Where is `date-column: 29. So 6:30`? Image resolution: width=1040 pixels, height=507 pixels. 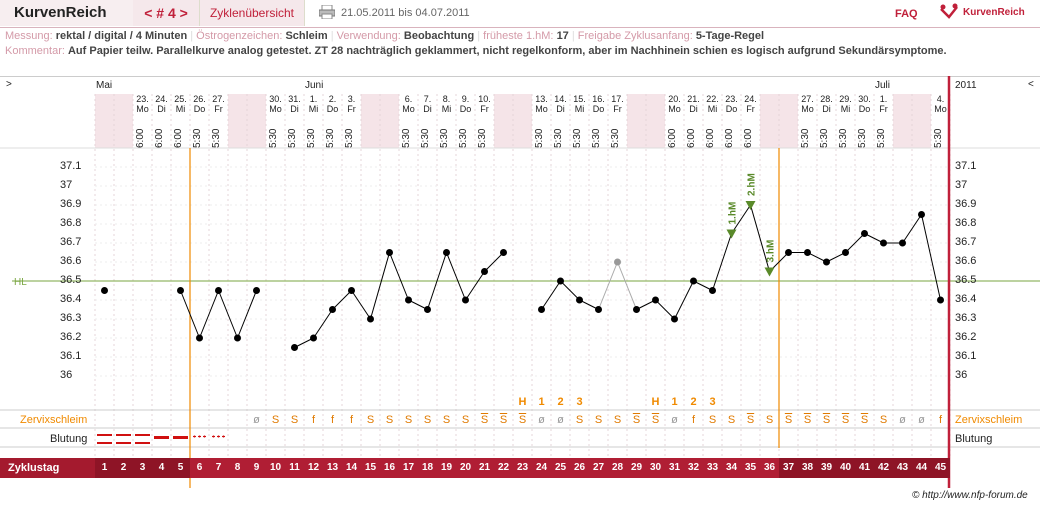
date-column: 29. So 6:30 is located at coordinates (256, 121).